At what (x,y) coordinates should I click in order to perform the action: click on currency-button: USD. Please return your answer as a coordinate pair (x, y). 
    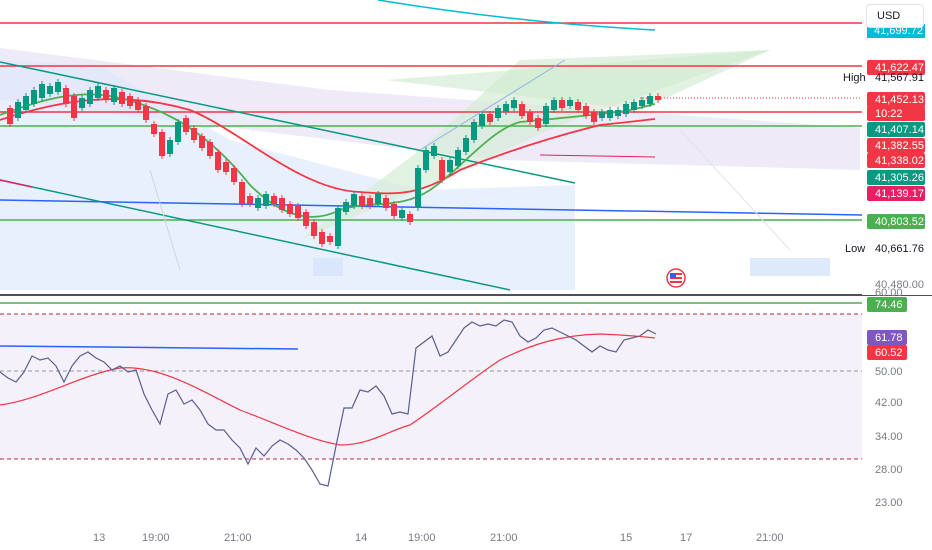
    Looking at the image, I should click on (895, 16).